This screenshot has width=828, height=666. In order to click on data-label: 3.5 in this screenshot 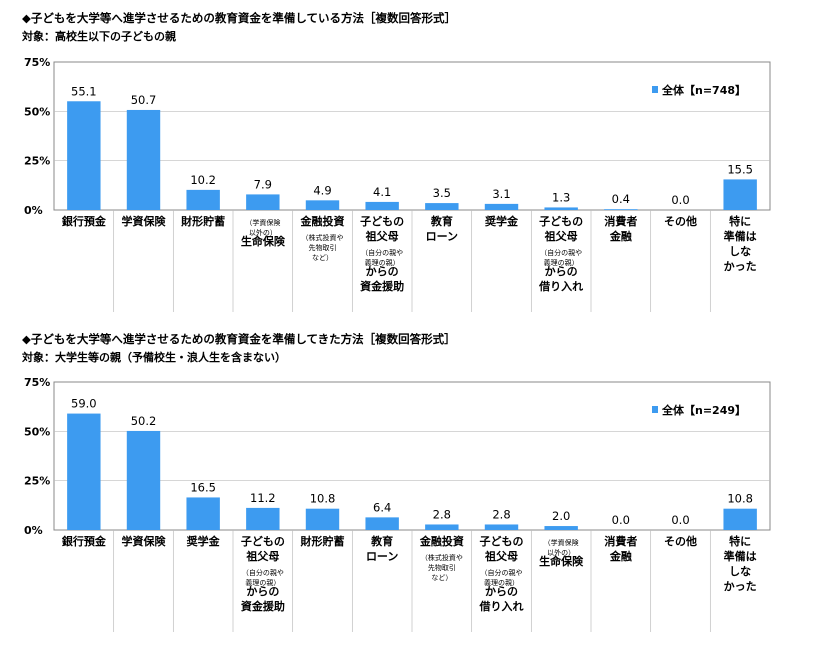, I will do `click(442, 193)`.